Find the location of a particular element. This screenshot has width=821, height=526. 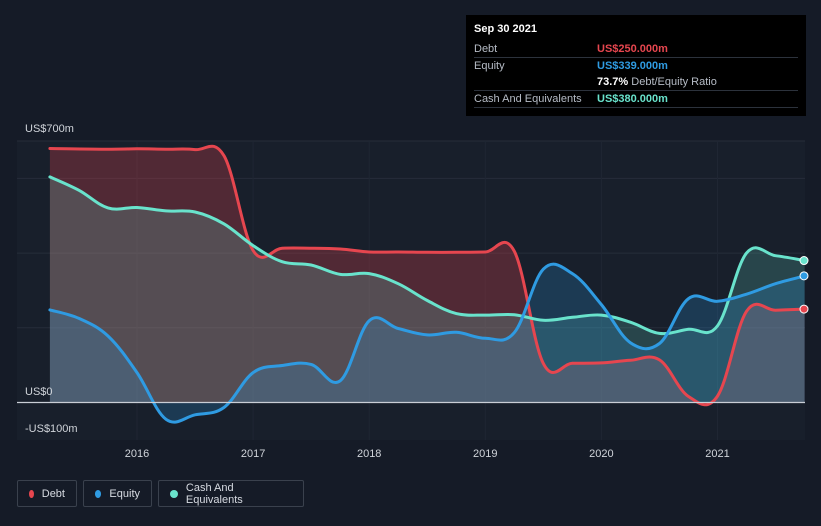

tooltip-ratio-row: 73.7% Debt/Equity Ratio is located at coordinates (636, 82).